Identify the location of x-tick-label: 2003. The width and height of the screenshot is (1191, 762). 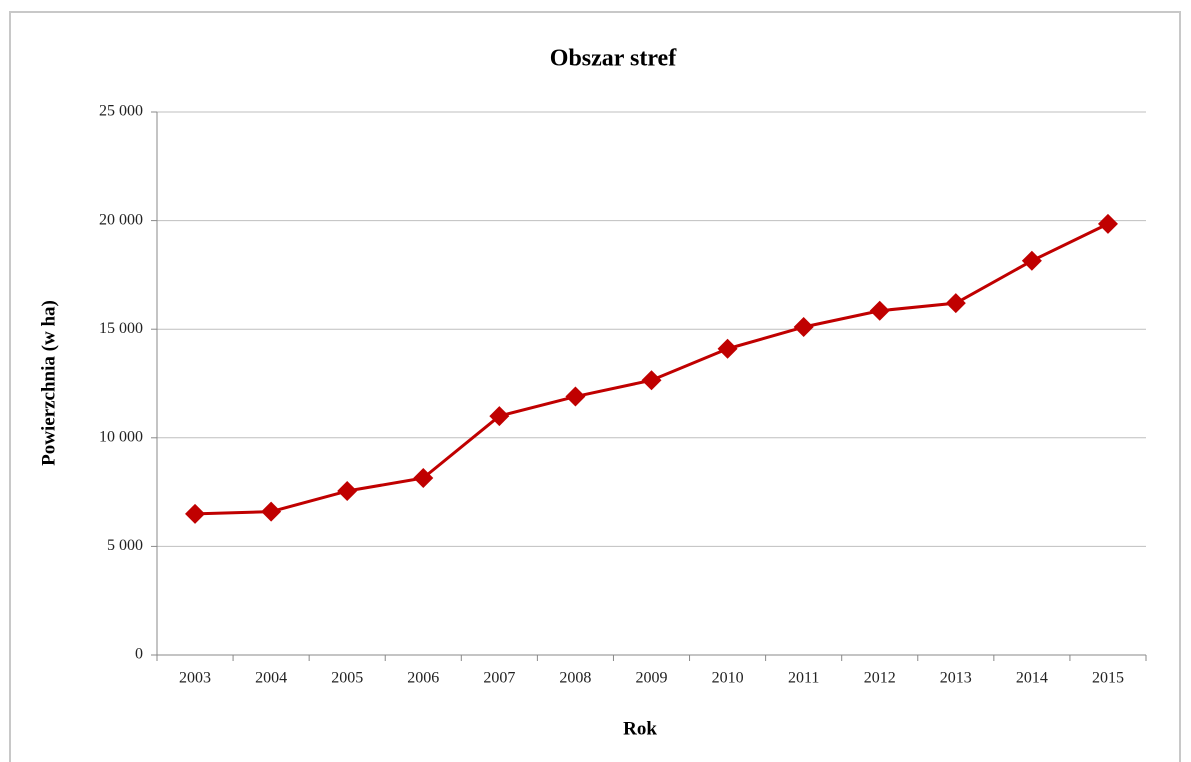
(195, 678).